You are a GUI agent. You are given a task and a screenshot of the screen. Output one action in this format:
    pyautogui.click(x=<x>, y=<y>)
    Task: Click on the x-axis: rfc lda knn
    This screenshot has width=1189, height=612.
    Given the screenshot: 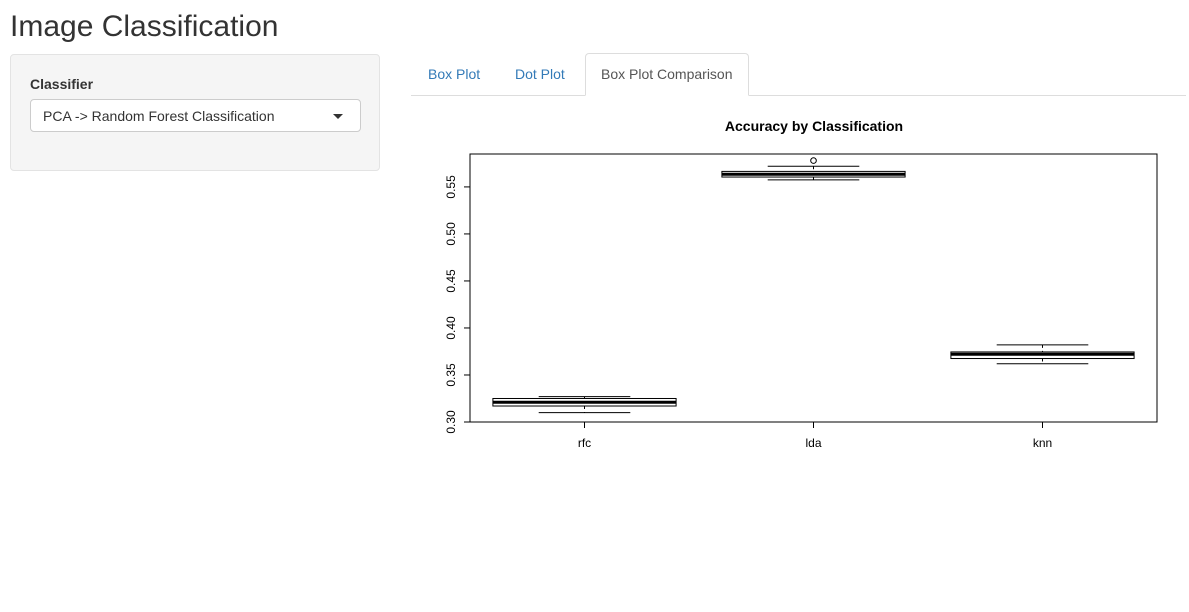 What is the action you would take?
    pyautogui.click(x=815, y=436)
    